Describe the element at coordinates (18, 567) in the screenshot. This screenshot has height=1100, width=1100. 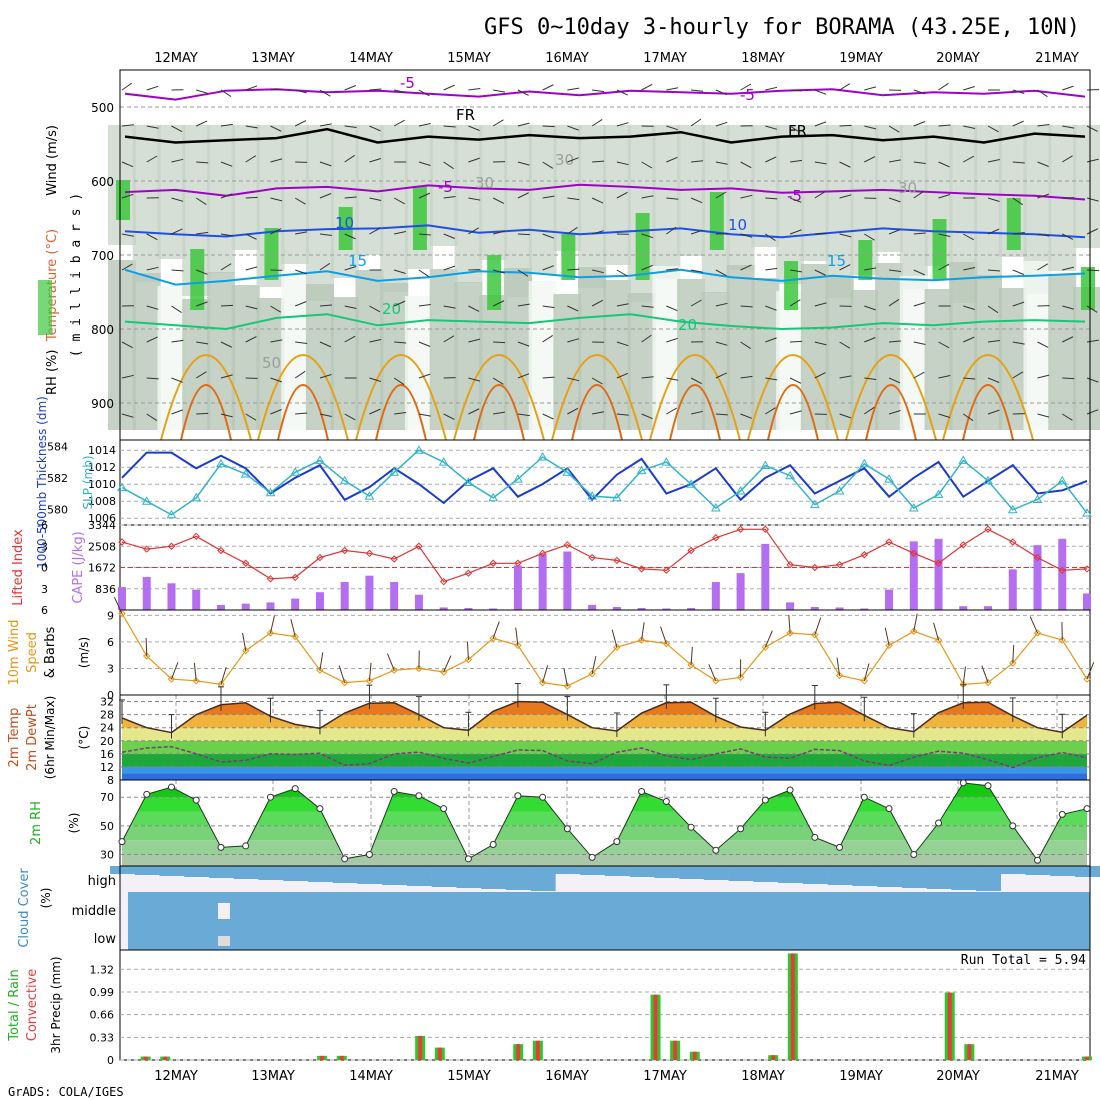
I see `lifted-axis-label: Lifted Index` at that location.